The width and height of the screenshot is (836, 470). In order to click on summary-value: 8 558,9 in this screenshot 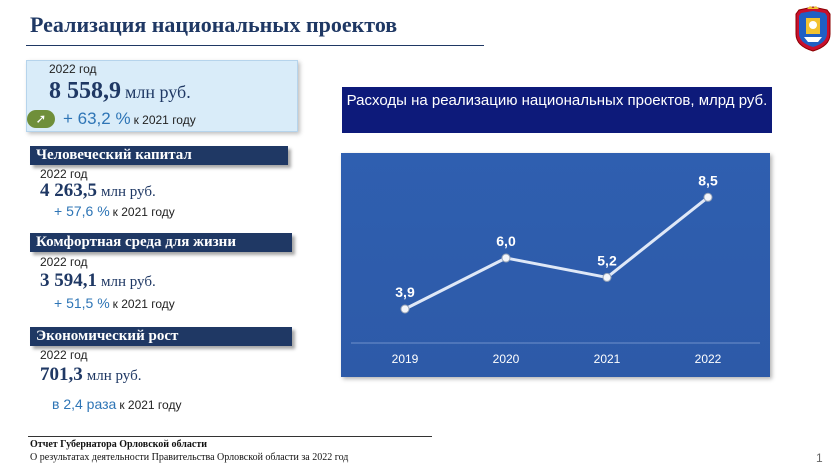, I will do `click(85, 91)`.